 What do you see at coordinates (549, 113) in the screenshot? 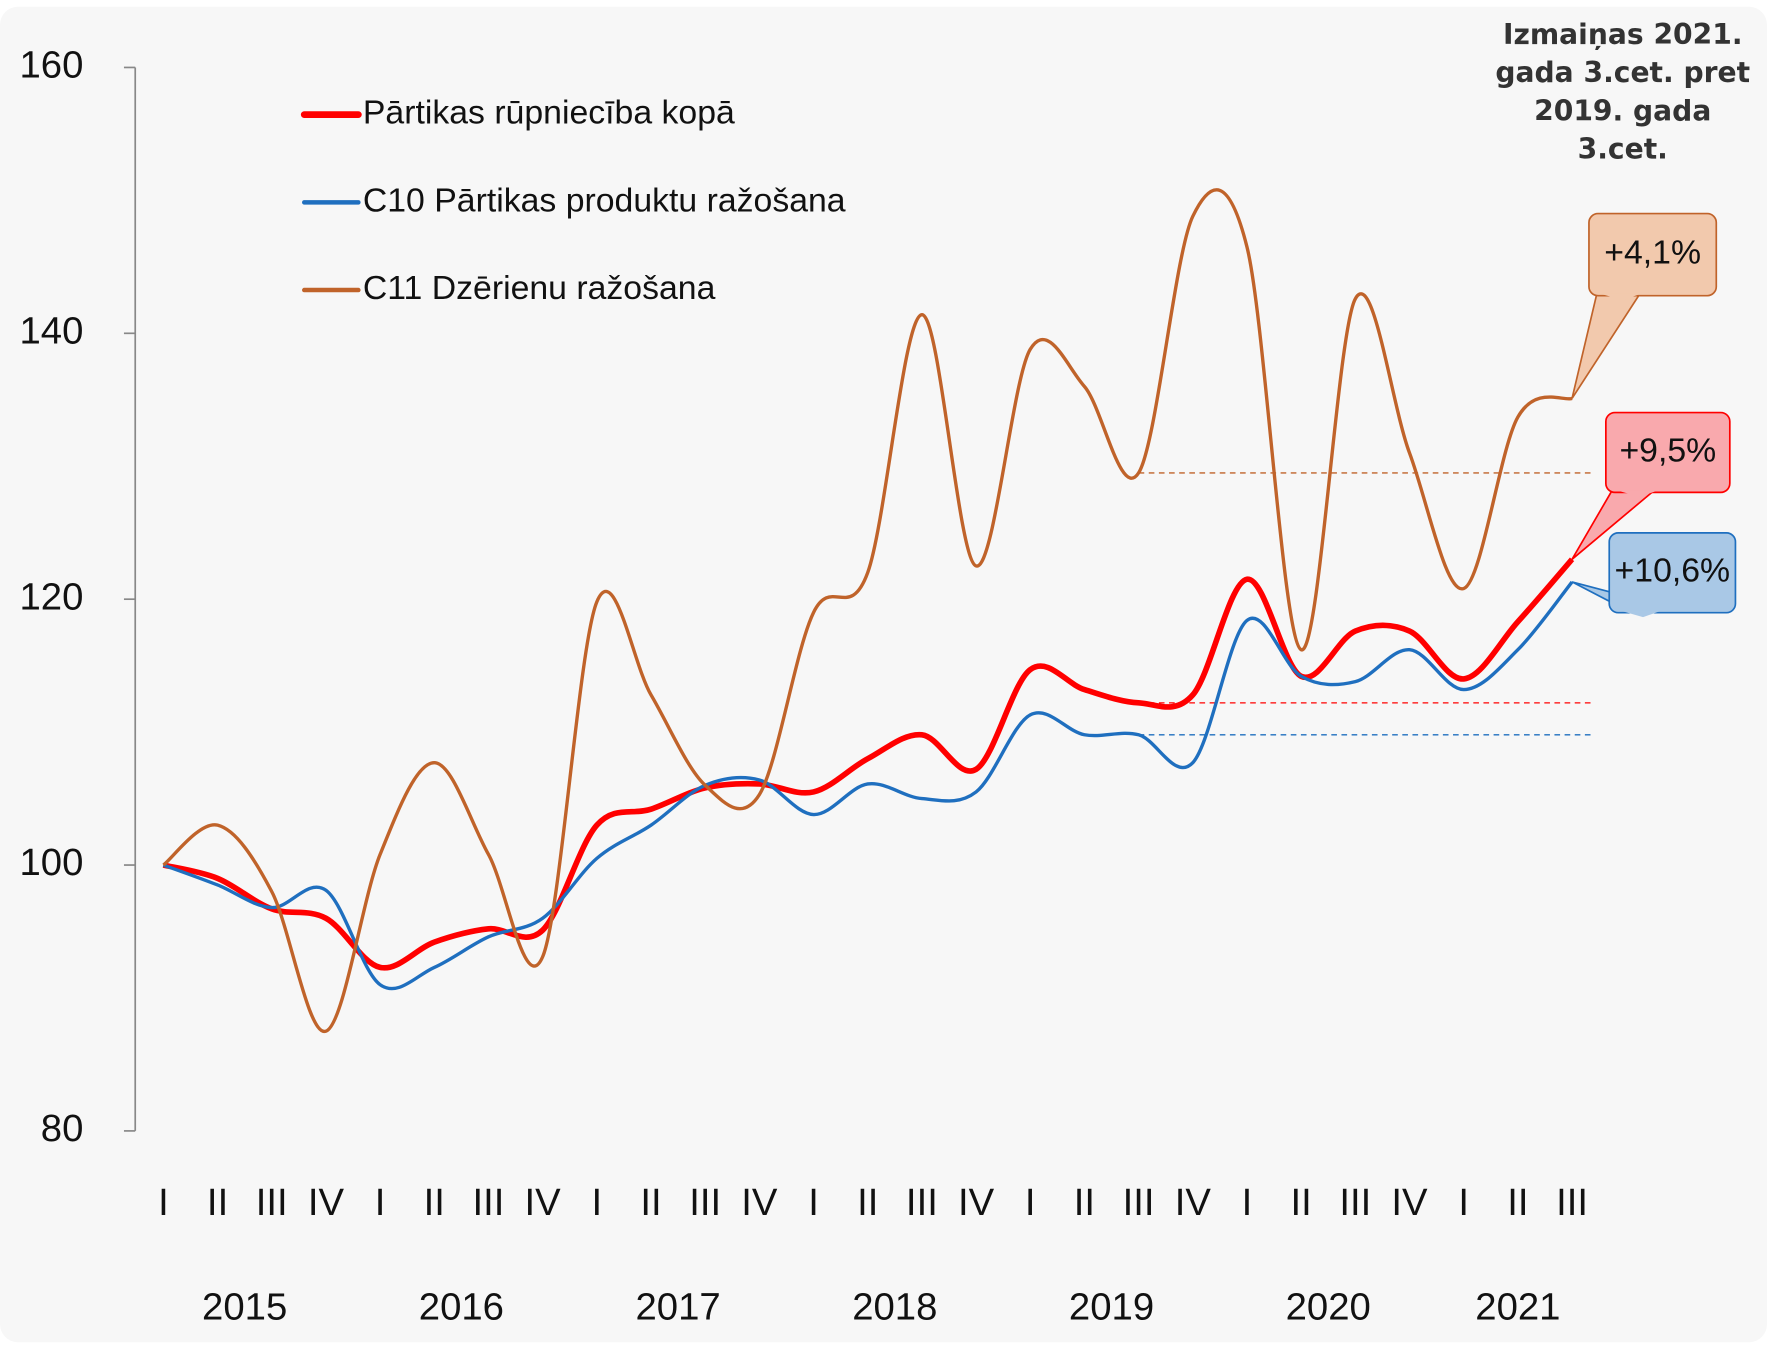
I see `legend-label: Pārtikas rūpniecība kopā` at bounding box center [549, 113].